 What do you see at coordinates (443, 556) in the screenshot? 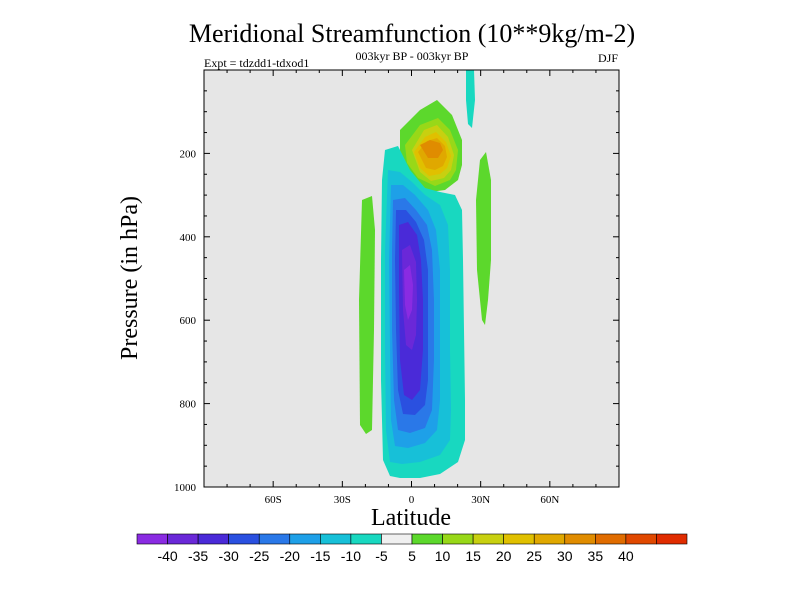
I see `colorbar-label: 10` at bounding box center [443, 556].